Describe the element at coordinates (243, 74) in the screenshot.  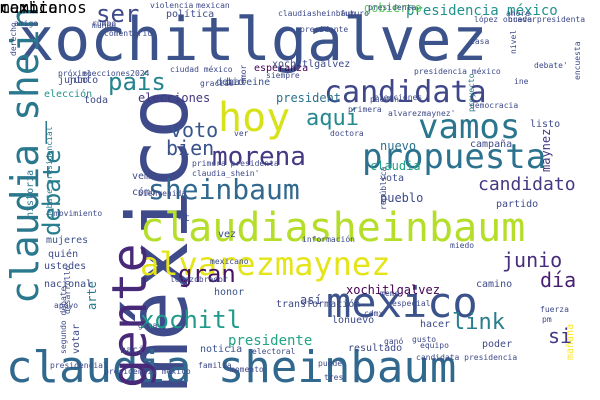
I see `word: amor` at that location.